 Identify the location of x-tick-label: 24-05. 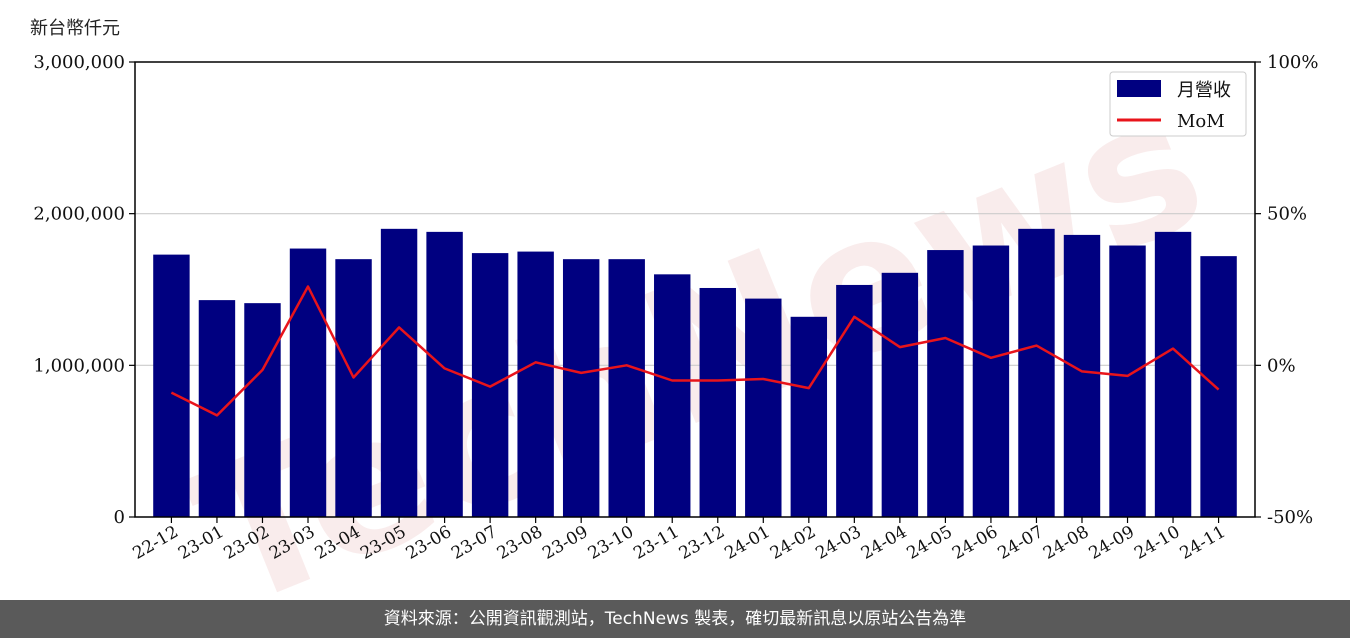
(929, 543).